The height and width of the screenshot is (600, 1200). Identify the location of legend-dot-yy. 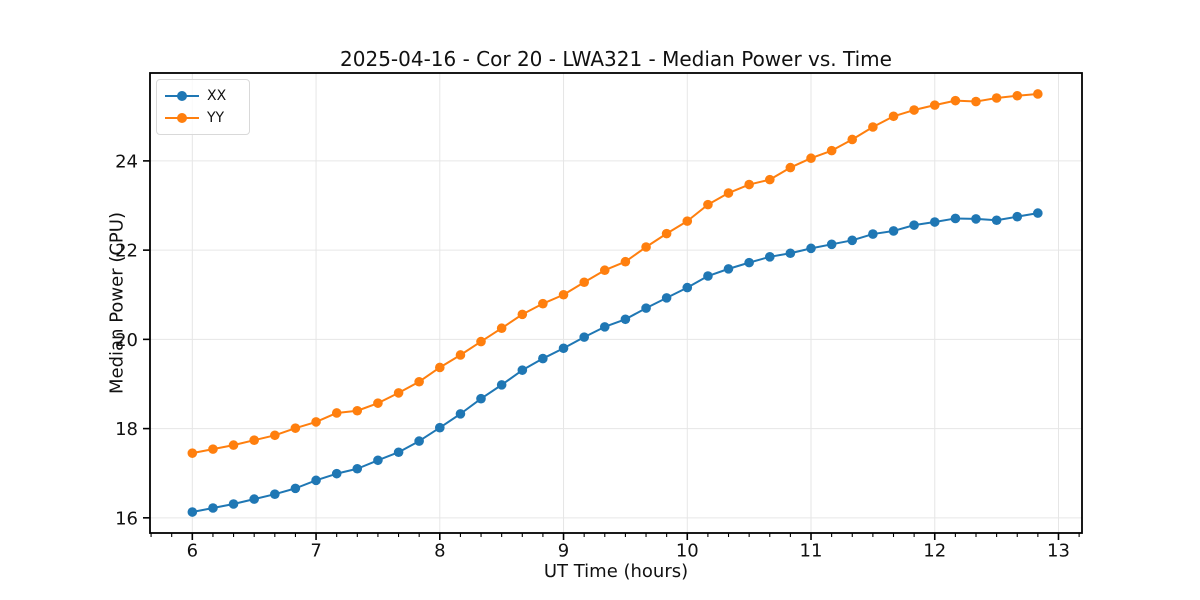
(182, 118).